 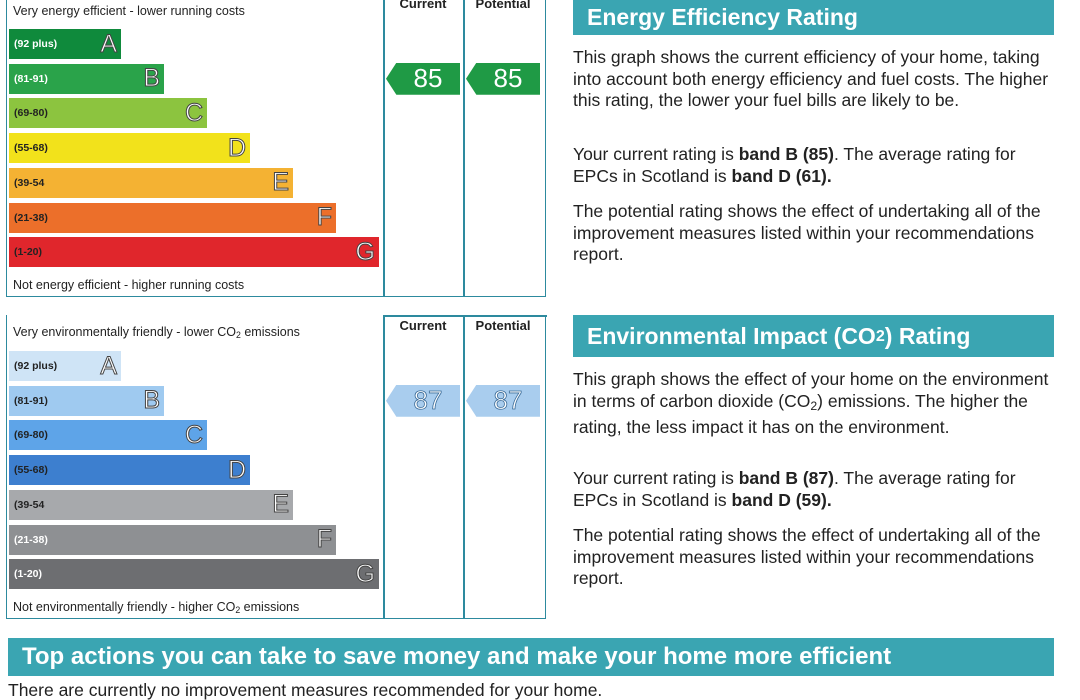 What do you see at coordinates (503, 400) in the screenshot?
I see `env-potential-rating: 87` at bounding box center [503, 400].